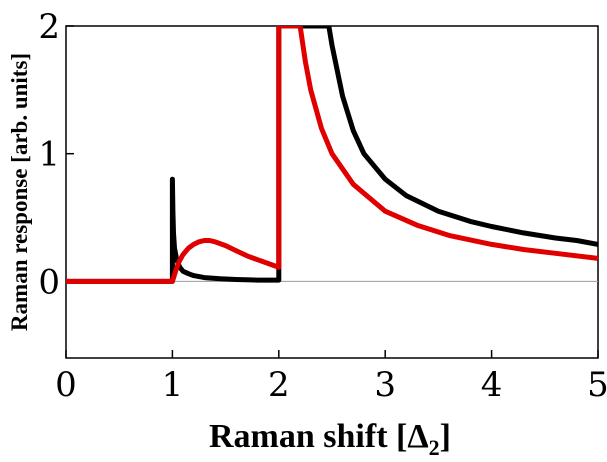 The width and height of the screenshot is (607, 462). I want to click on x-axis-label-subscript: 2, so click(434, 447).